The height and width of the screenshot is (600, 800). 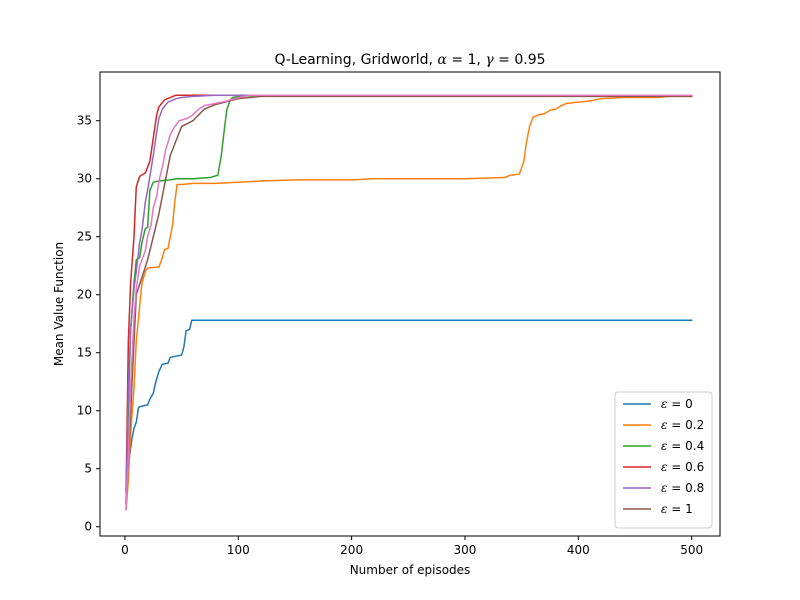 I want to click on legend: ε = 0 ε = 0.2 ε = 0.4 ε = 0.6 ε = 0.8 ε = 1, so click(x=663, y=460).